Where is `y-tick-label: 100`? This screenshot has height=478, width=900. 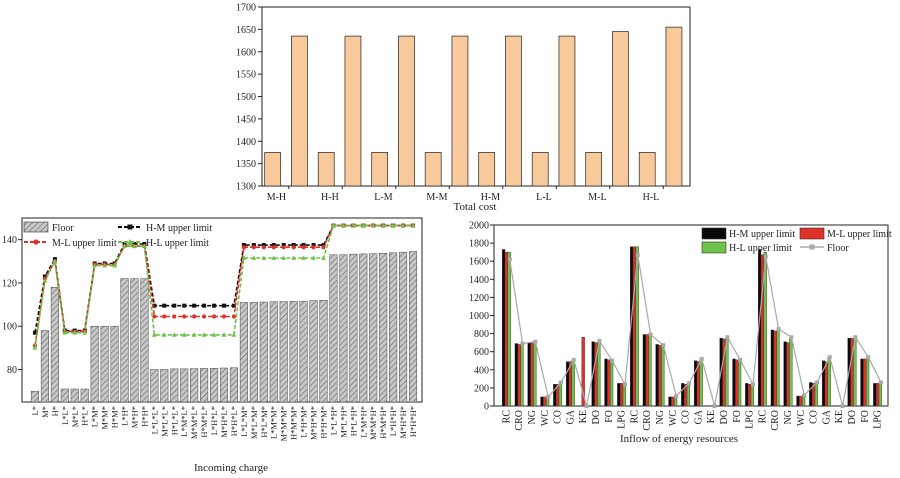 y-tick-label: 100 is located at coordinates (9, 327).